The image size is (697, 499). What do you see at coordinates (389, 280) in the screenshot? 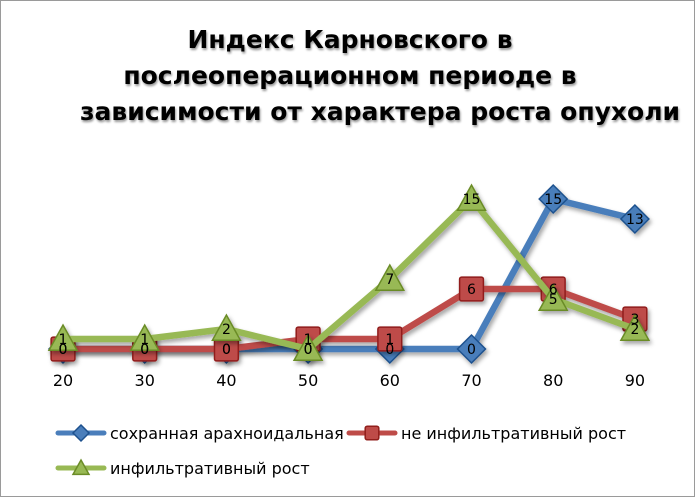
I see `data-label: 7` at bounding box center [389, 280].